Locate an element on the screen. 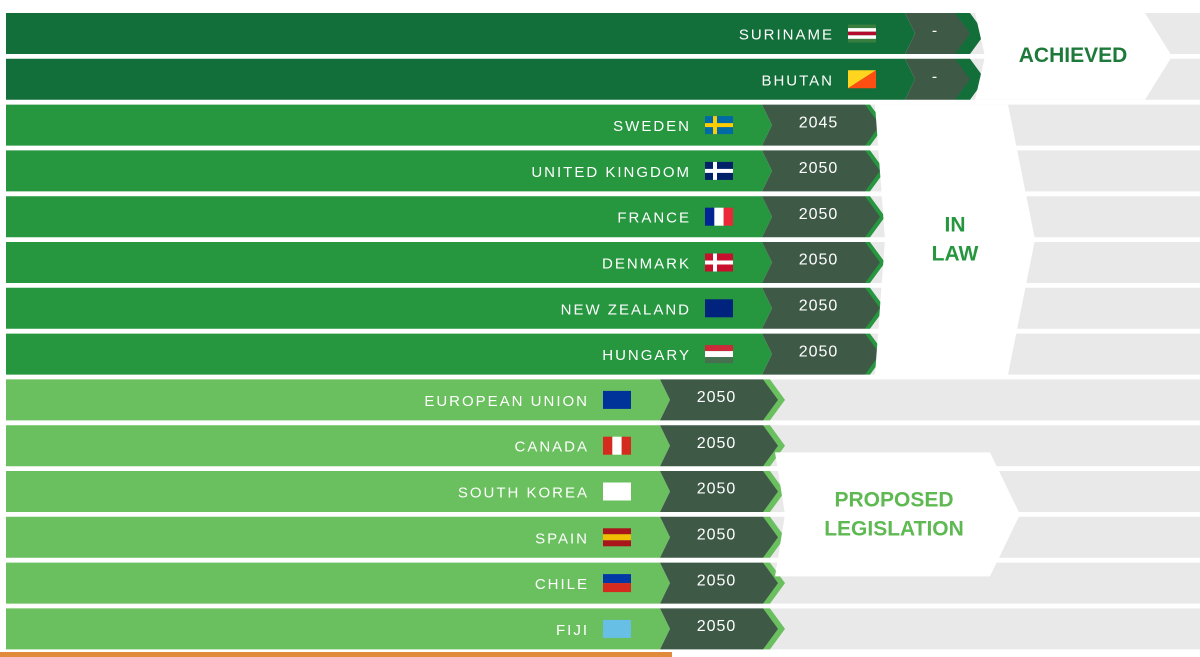 The height and width of the screenshot is (657, 1200). country-name: EUROPEAN UNION is located at coordinates (506, 401).